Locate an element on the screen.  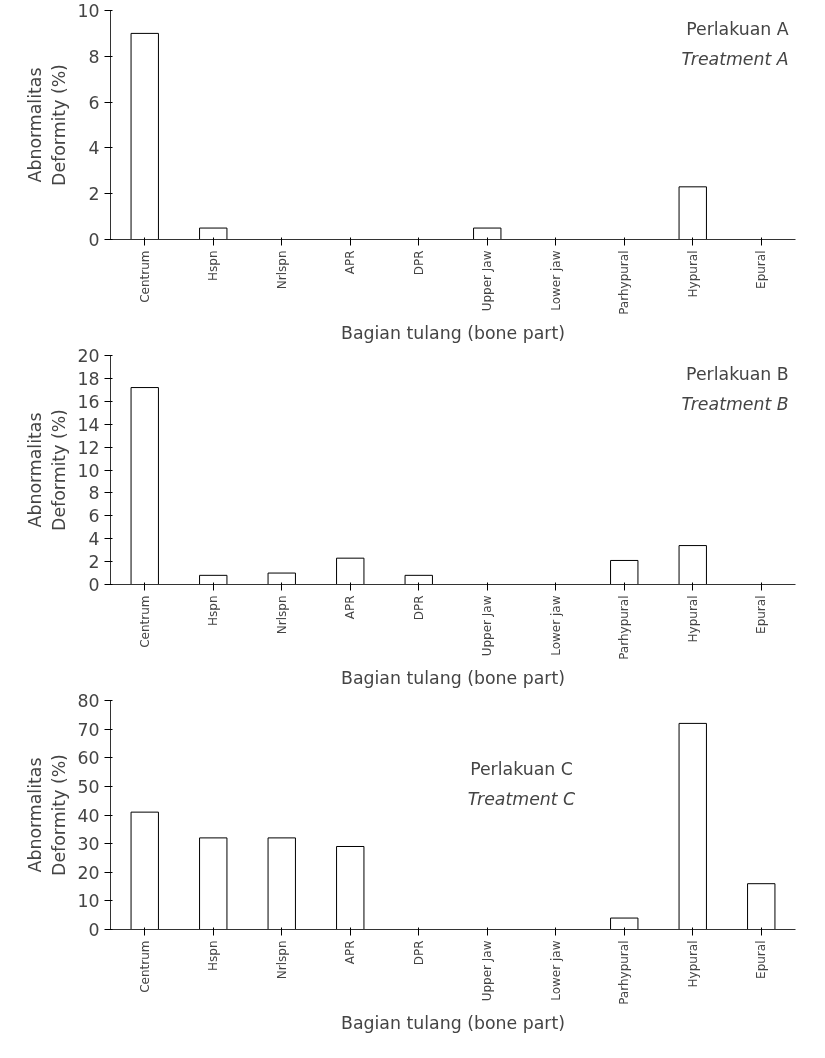
text: Perlakuan B is located at coordinates (737, 373).